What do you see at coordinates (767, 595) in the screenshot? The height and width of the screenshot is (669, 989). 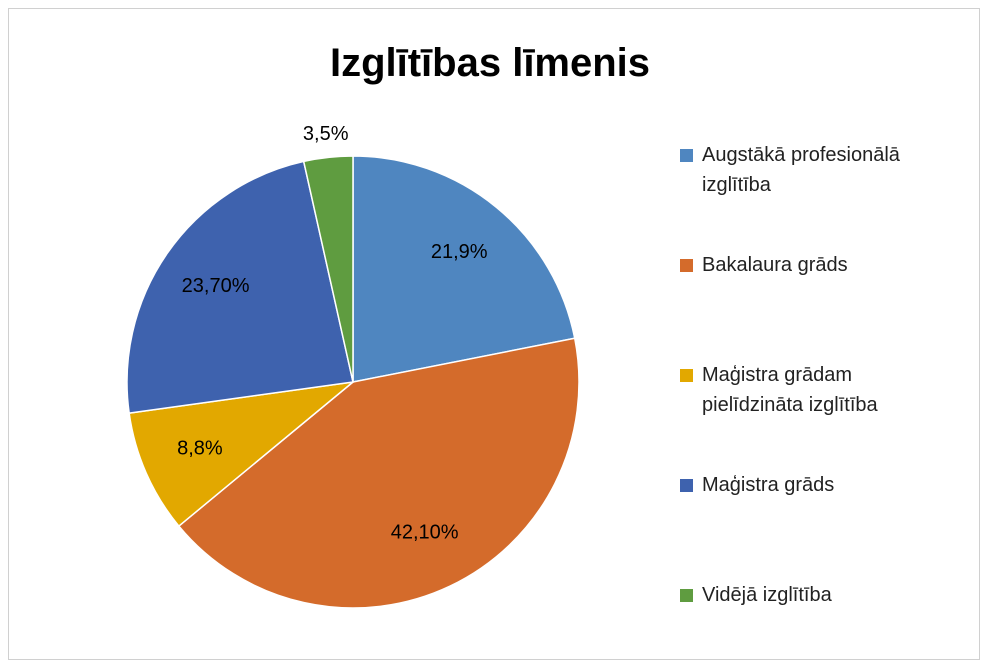 I see `legend-label: Vidējā izglītība` at bounding box center [767, 595].